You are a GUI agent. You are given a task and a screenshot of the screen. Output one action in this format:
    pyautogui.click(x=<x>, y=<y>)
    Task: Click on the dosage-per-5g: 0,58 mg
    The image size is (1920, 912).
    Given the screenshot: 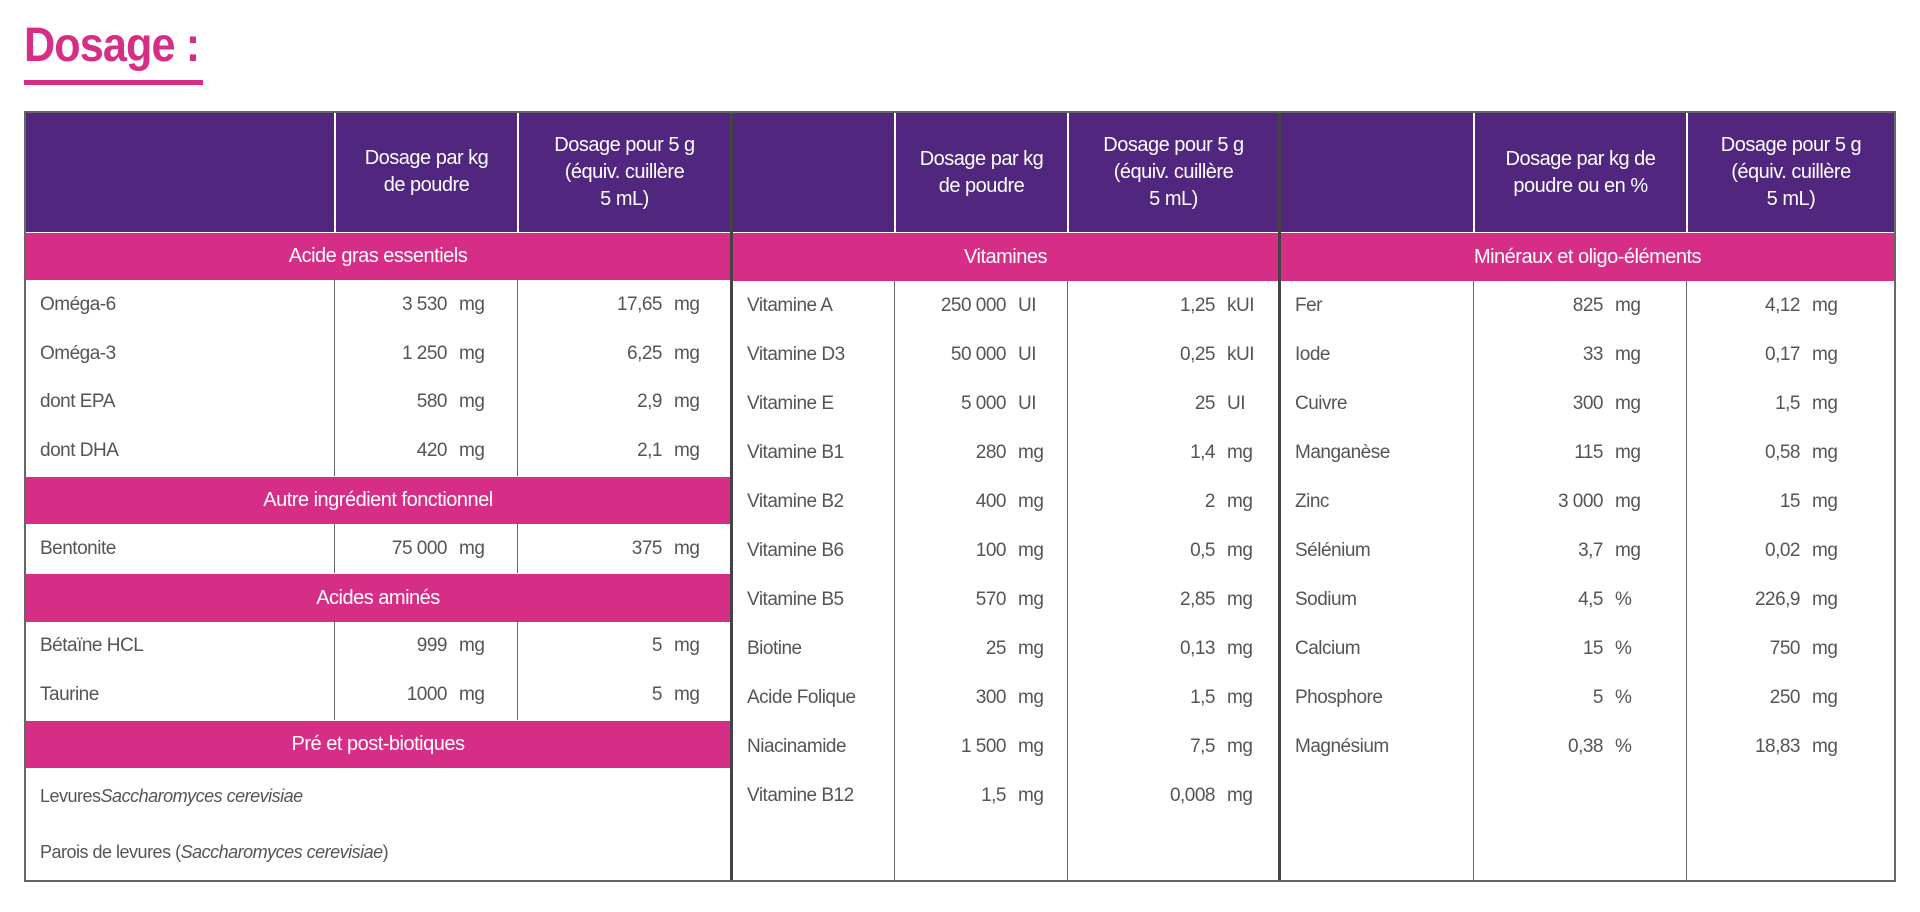 What is the action you would take?
    pyautogui.click(x=1790, y=452)
    